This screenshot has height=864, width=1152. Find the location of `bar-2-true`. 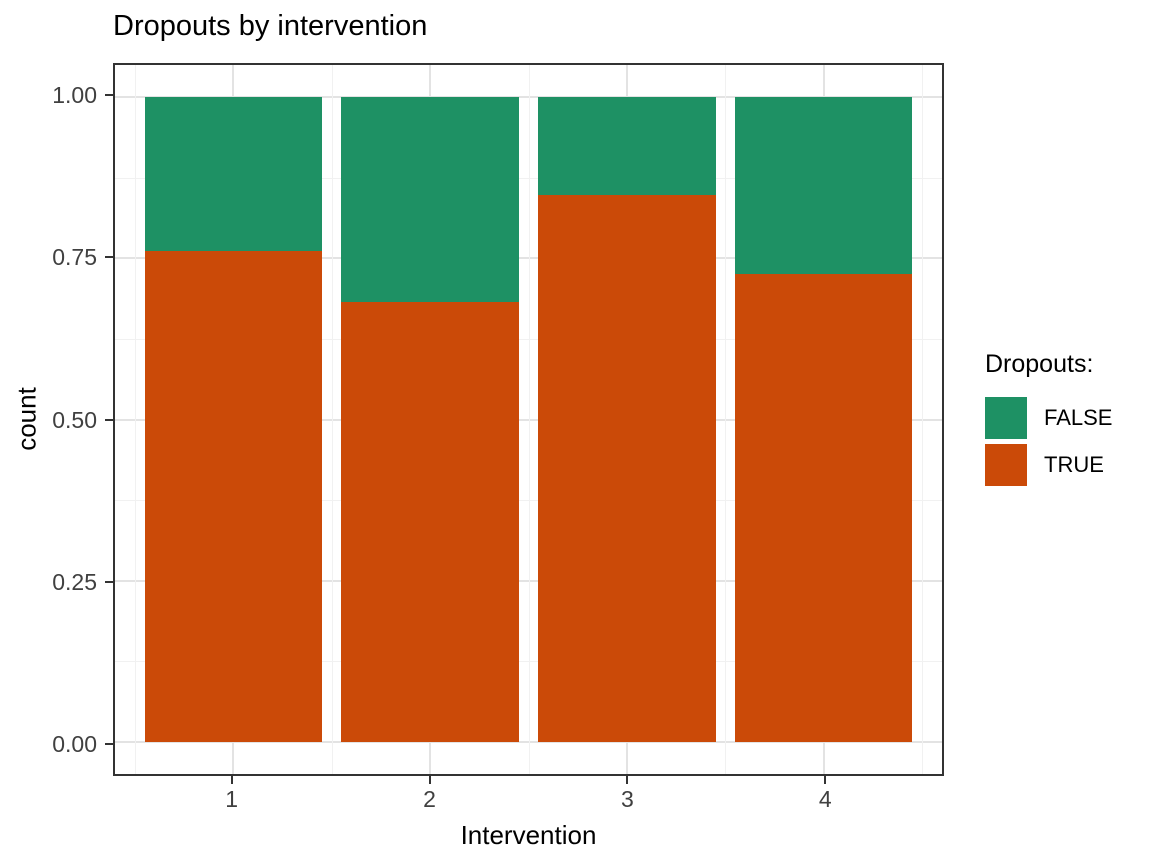

bar-2-true is located at coordinates (430, 521).